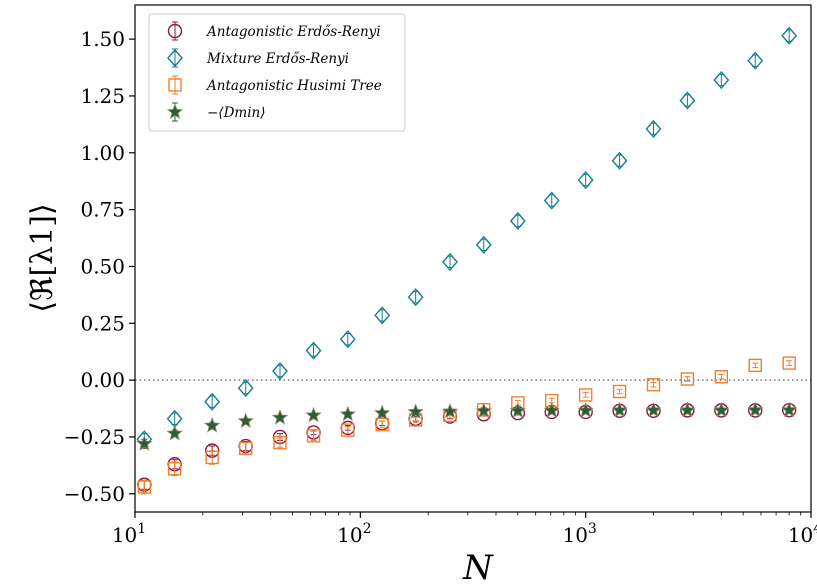  Describe the element at coordinates (94, 494) in the screenshot. I see `y-tick-label: −0.50` at that location.